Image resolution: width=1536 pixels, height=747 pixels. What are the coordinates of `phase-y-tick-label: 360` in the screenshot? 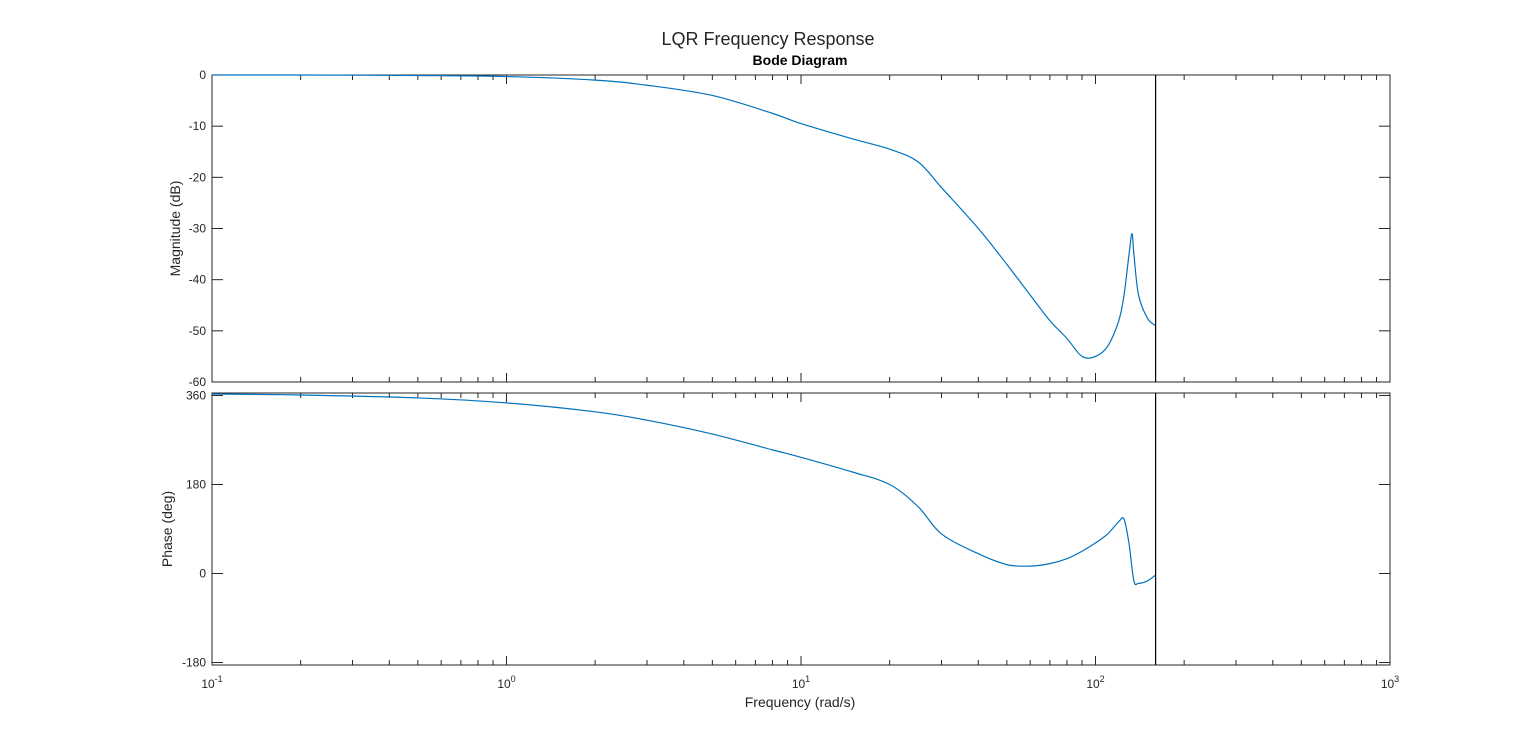 It's located at (196, 395).